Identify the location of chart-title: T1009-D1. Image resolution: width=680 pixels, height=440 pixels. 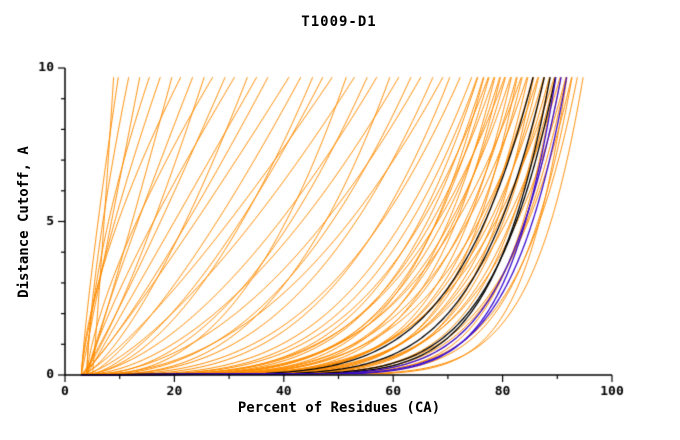
(339, 22).